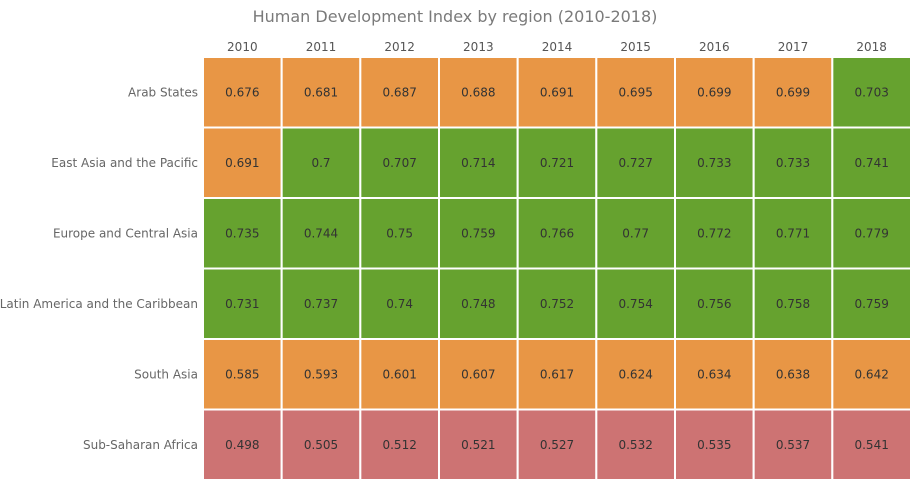  Describe the element at coordinates (399, 92) in the screenshot. I see `cell-value-label: 0.687` at that location.